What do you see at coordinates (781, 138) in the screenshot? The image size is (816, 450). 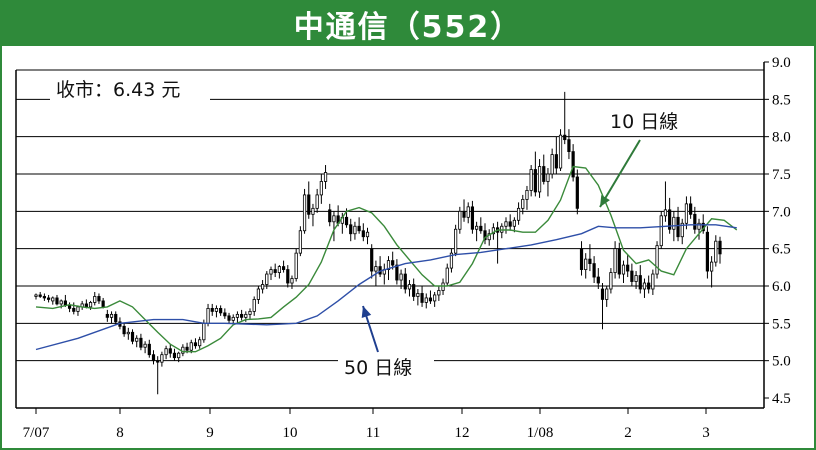 I see `y-tick-label: 8.0` at bounding box center [781, 138].